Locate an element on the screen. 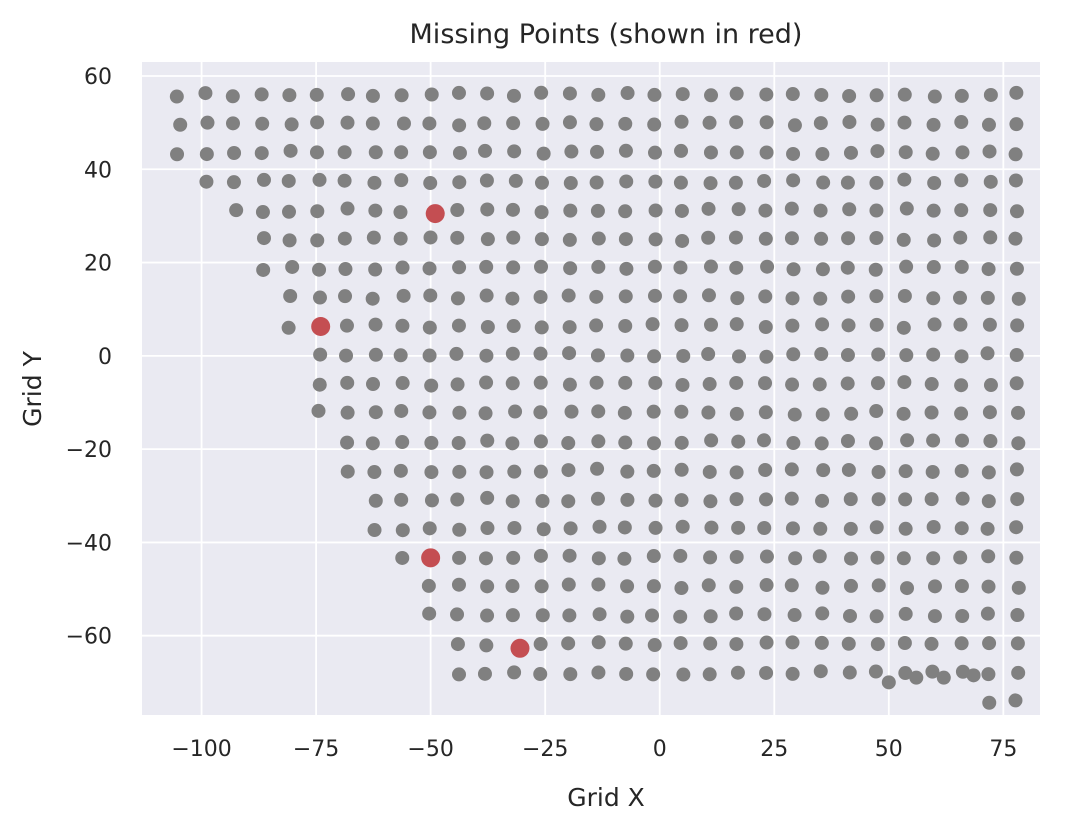 This screenshot has width=1090, height=834. x-tick-labels: −100 −75 −50 −25 0 25 50 75 is located at coordinates (594, 749).